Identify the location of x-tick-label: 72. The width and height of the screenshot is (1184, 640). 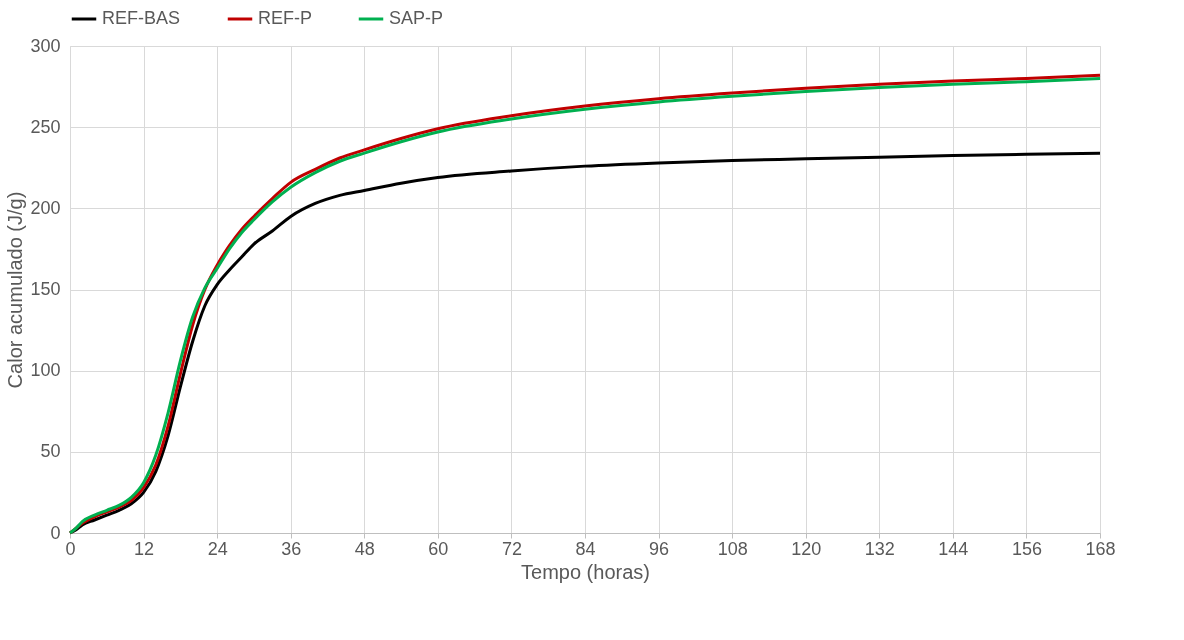
(511, 548).